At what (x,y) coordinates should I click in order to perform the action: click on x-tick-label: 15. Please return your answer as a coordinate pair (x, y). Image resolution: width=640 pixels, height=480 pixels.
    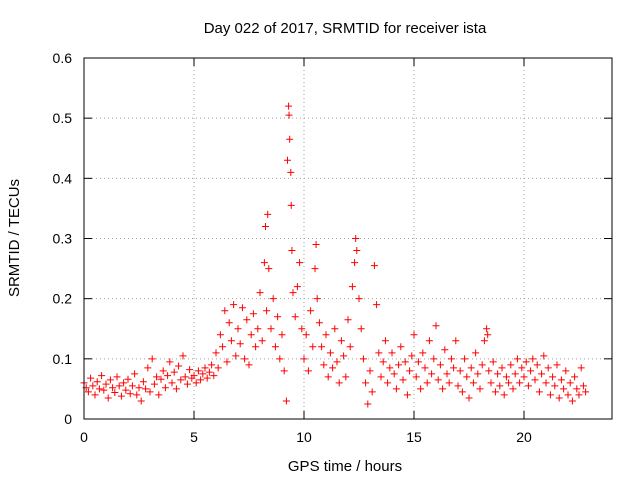
    Looking at the image, I should click on (414, 437).